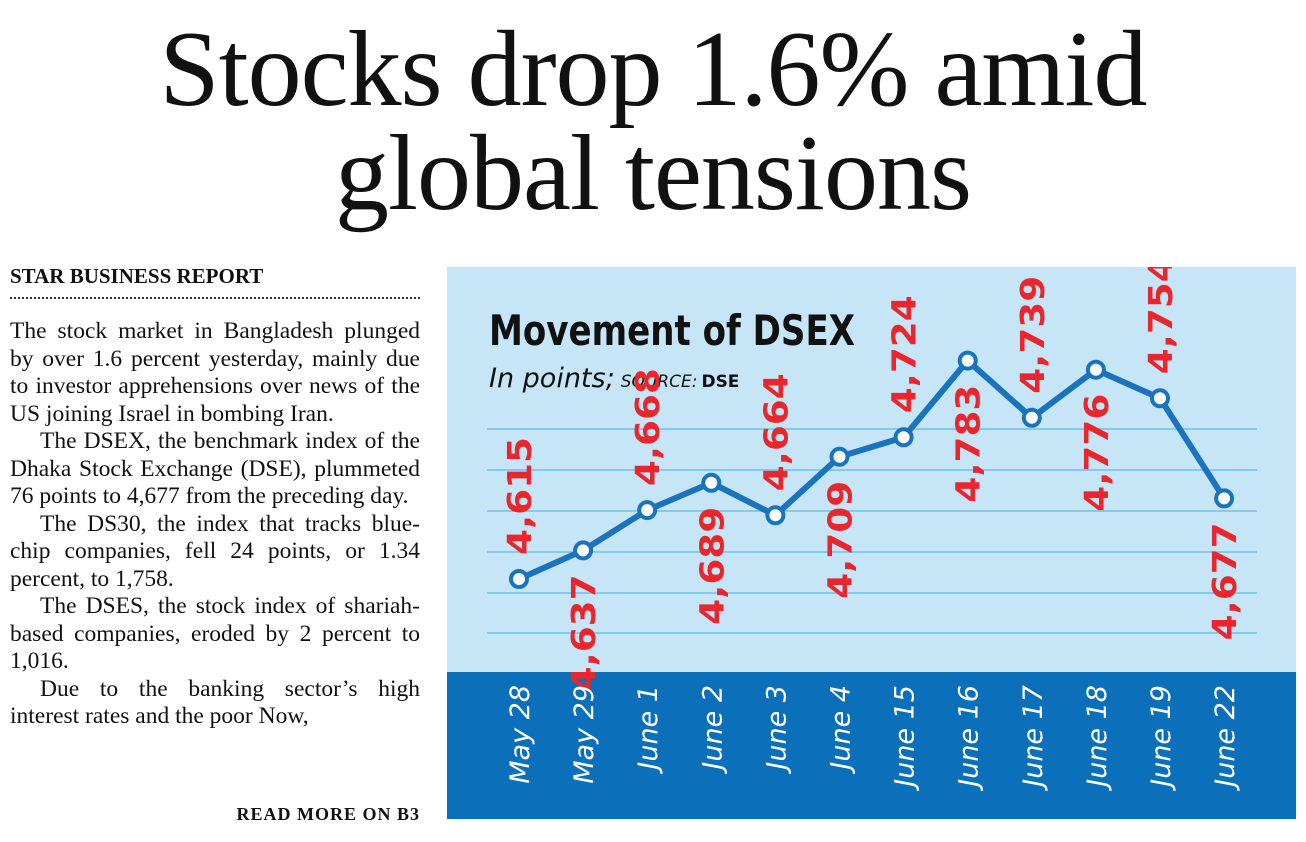 The width and height of the screenshot is (1306, 842). What do you see at coordinates (1096, 453) in the screenshot?
I see `data-label: 4,776` at bounding box center [1096, 453].